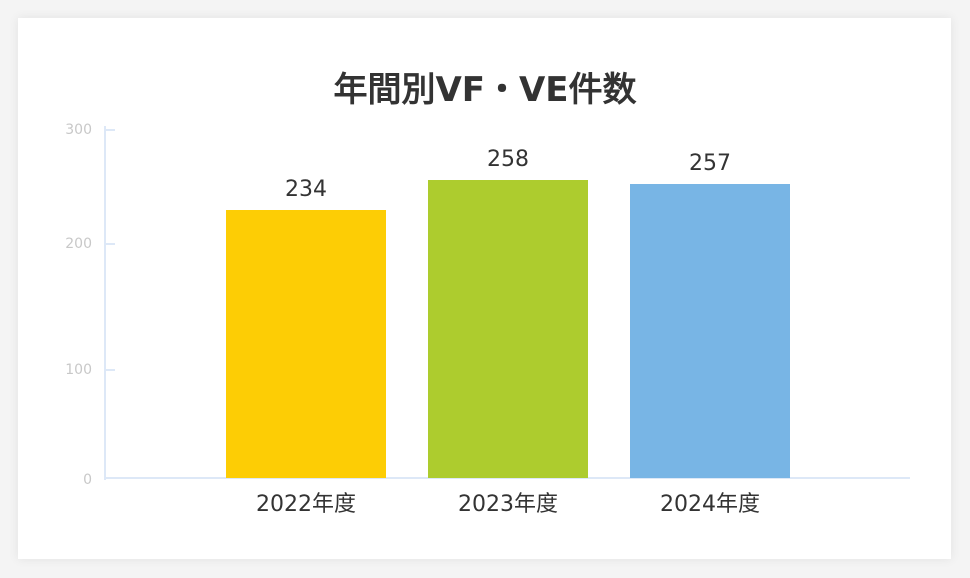 The image size is (970, 578). What do you see at coordinates (507, 478) in the screenshot?
I see `x-axis-line` at bounding box center [507, 478].